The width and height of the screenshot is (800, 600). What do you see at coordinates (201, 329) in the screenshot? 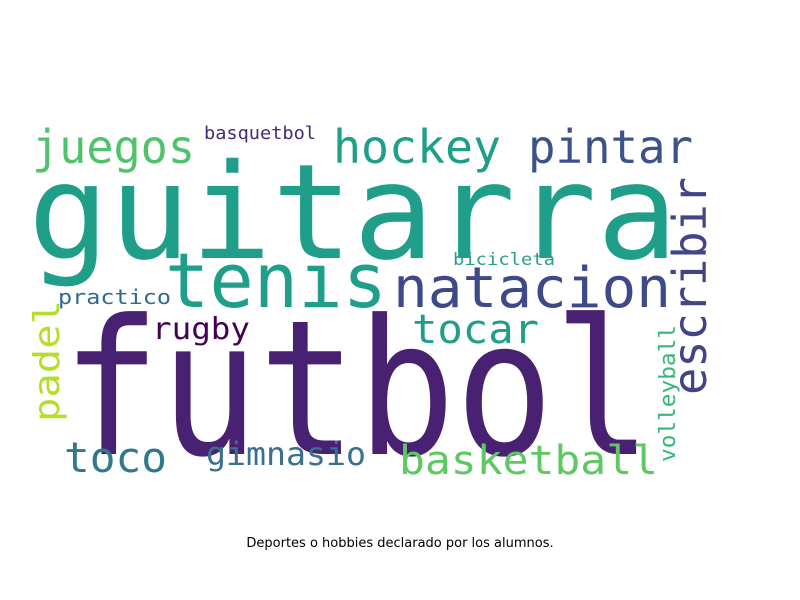
I see `word-rugby: rugby` at bounding box center [201, 329].